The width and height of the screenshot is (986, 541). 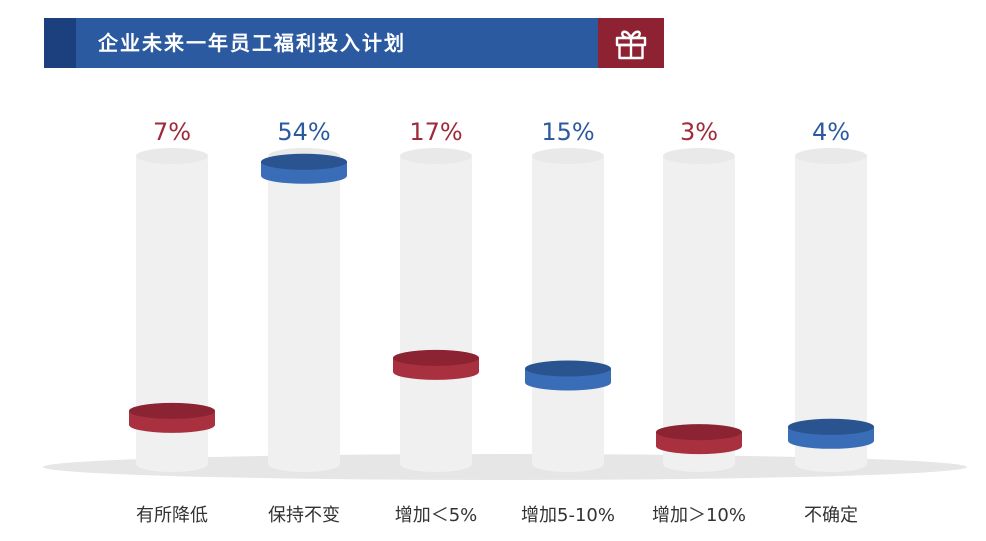 What do you see at coordinates (831, 515) in the screenshot?
I see `category-label-5: 不确定` at bounding box center [831, 515].